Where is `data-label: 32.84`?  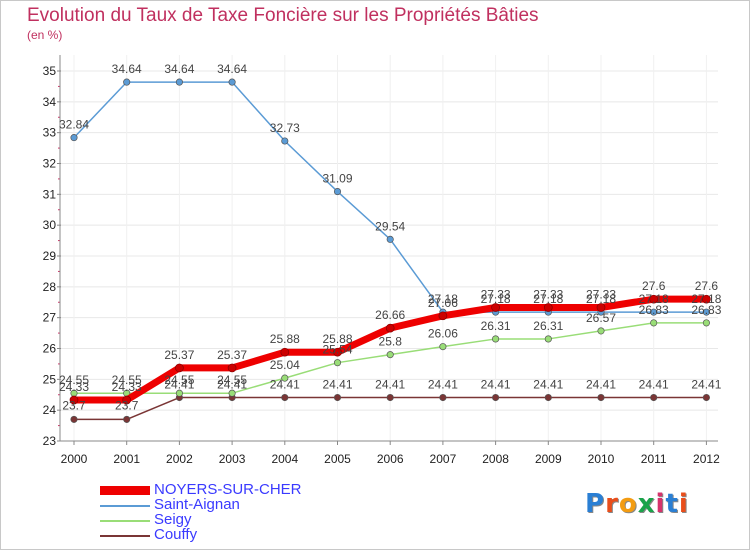 data-label: 32.84 is located at coordinates (74, 125).